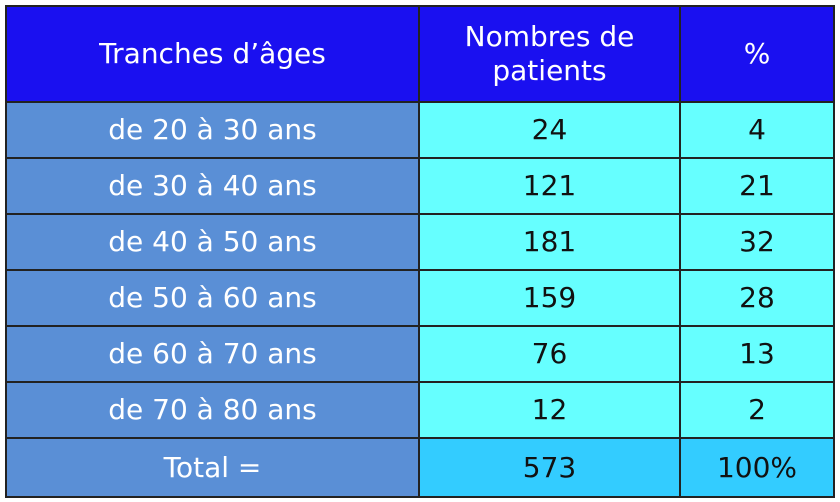  I want to click on age-range-cell: de 40 à 50 ans, so click(212, 242).